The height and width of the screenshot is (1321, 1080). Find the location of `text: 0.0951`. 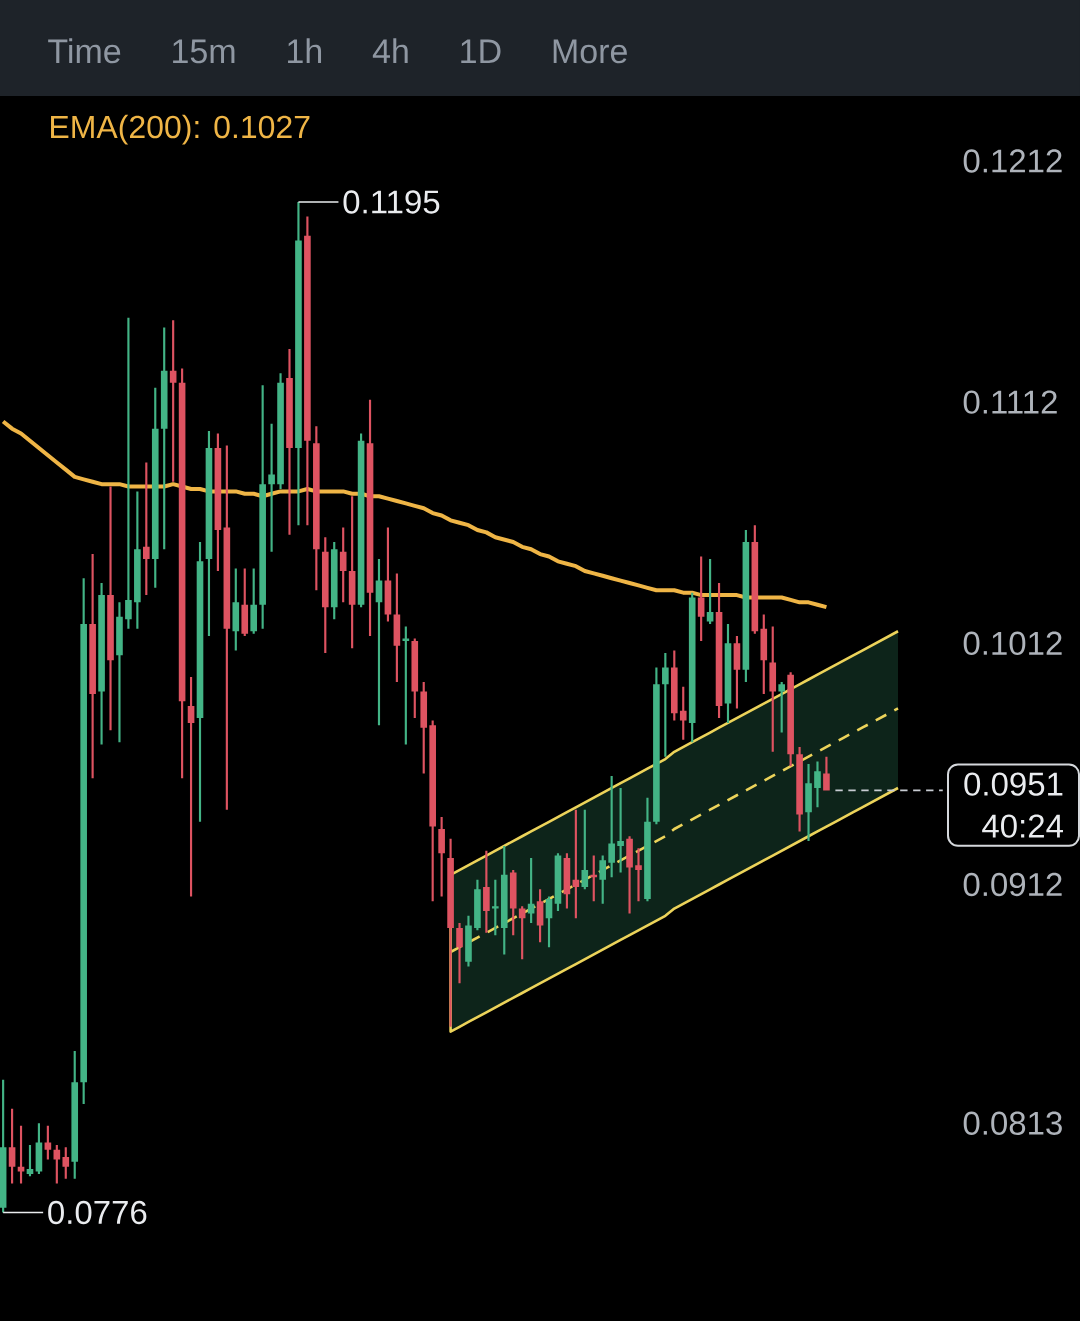

text: 0.0951 is located at coordinates (1013, 784).